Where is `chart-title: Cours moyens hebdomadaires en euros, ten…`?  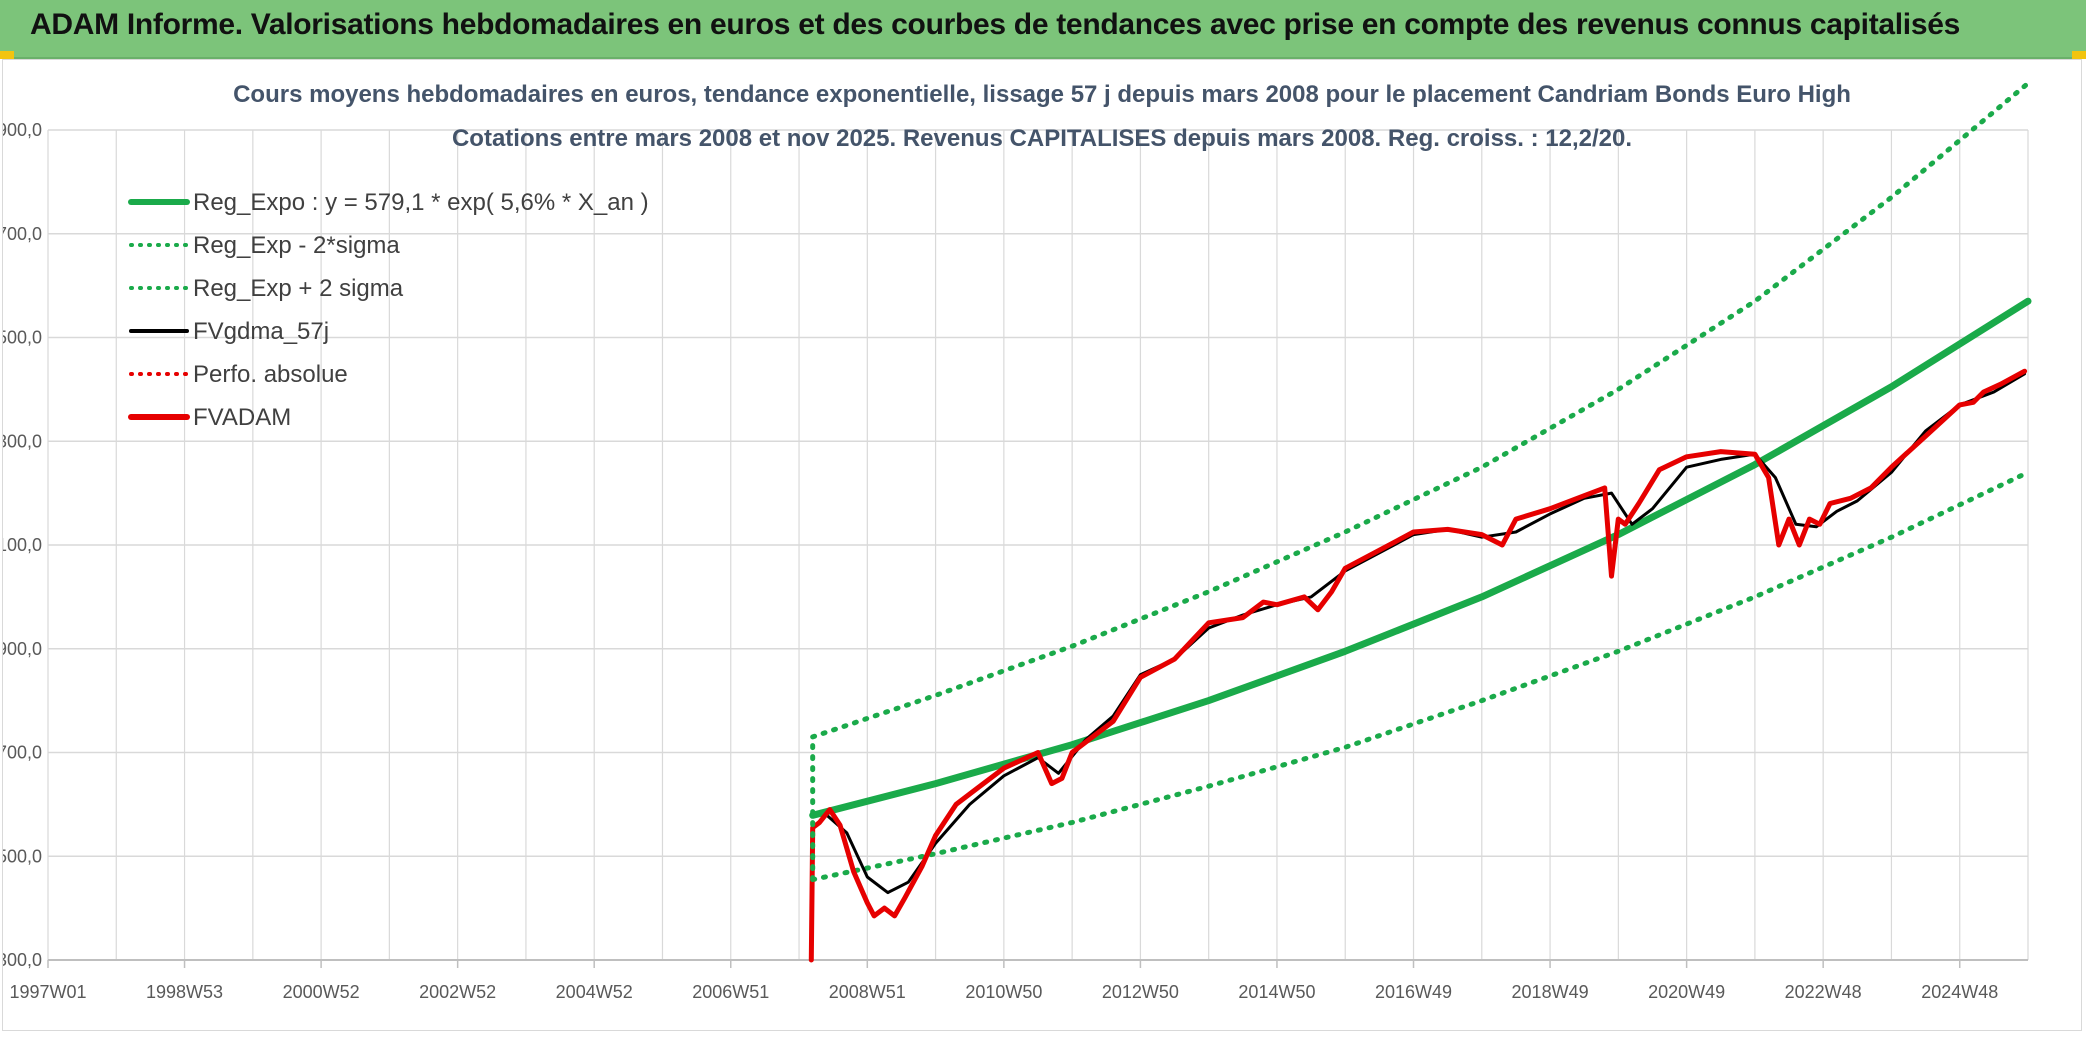
chart-title: Cours moyens hebdomadaires en euros, ten… is located at coordinates (1042, 94).